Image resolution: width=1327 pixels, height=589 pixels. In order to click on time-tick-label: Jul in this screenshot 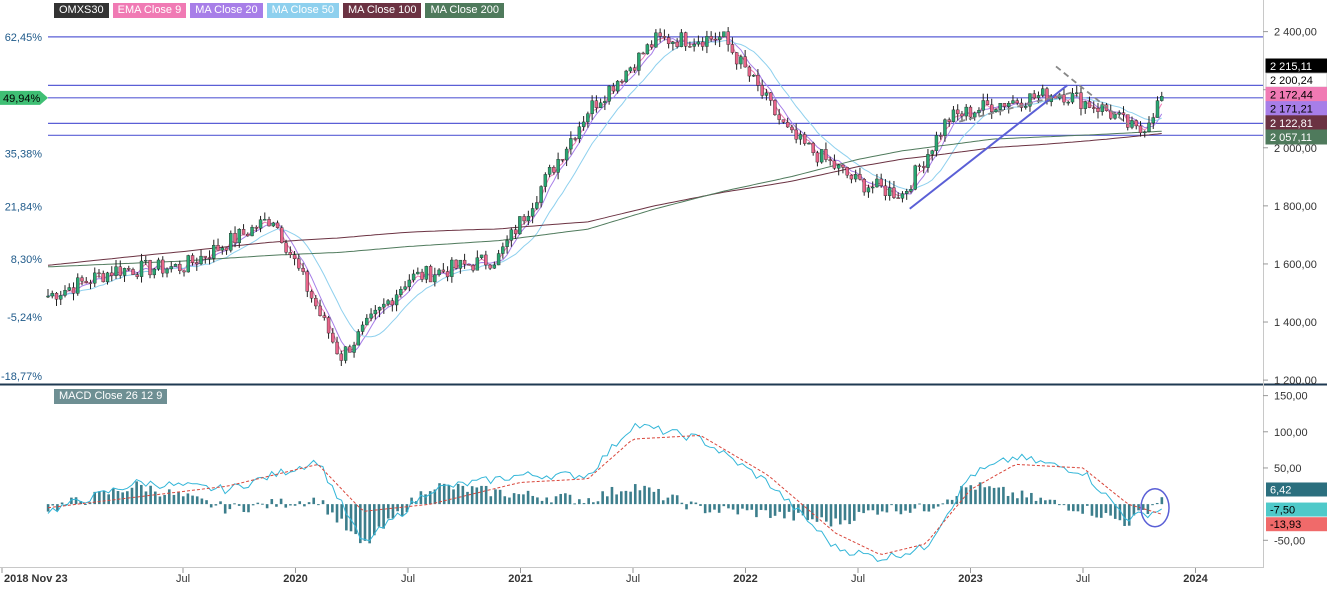, I will do `click(633, 579)`.